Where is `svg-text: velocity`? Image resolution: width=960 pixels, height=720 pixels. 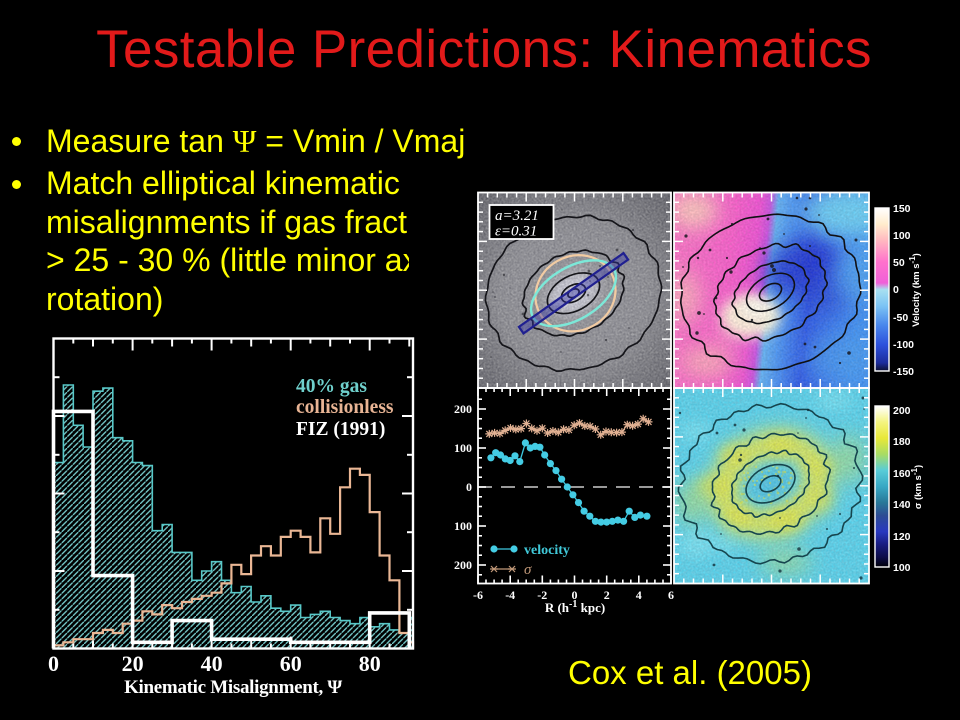
svg-text: velocity is located at coordinates (547, 550).